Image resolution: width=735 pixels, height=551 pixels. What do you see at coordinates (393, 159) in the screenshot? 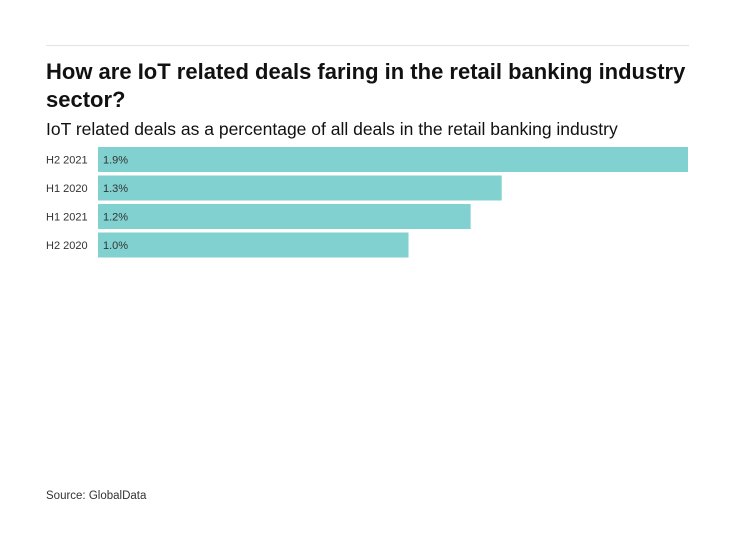
I see `bar-h2-2021` at bounding box center [393, 159].